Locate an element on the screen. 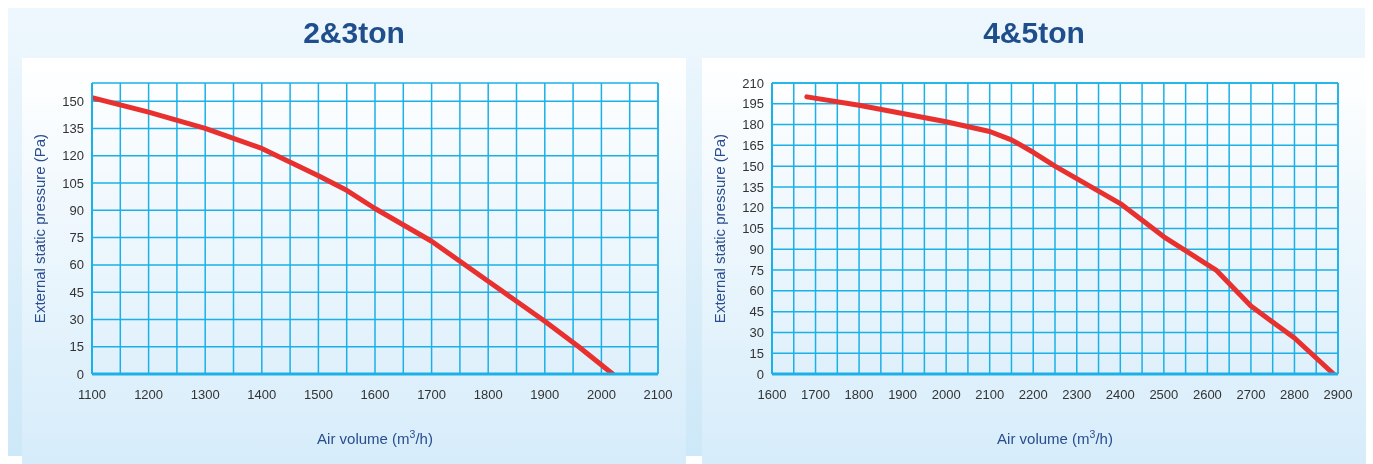  y-tick-label: 180 is located at coordinates (753, 125).